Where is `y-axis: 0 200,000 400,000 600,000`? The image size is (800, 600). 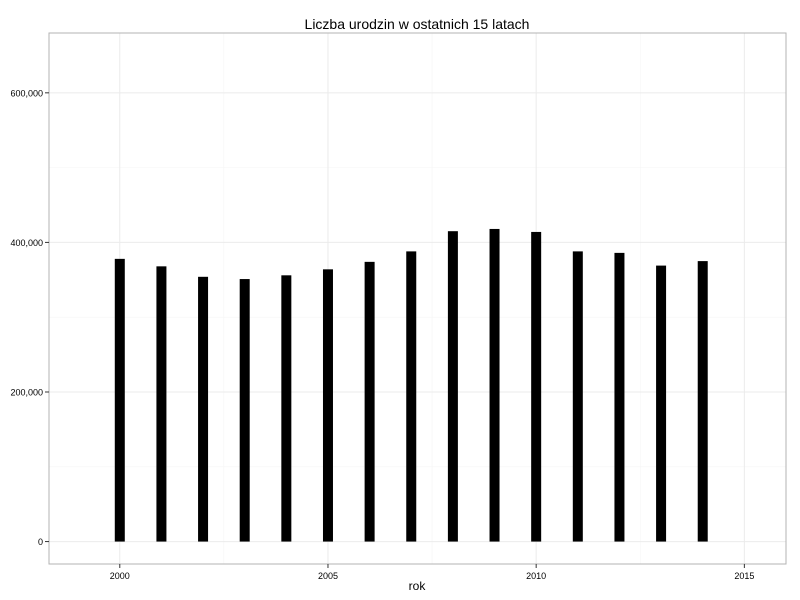 y-axis: 0 200,000 400,000 600,000 is located at coordinates (29, 317).